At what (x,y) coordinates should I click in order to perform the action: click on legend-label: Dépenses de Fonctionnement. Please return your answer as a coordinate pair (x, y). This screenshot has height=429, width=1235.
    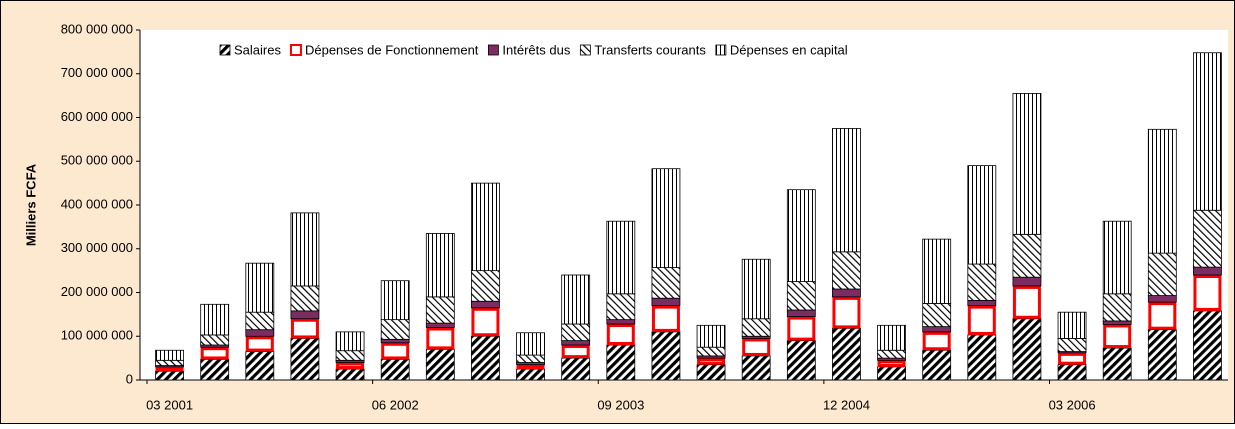
    Looking at the image, I should click on (392, 49).